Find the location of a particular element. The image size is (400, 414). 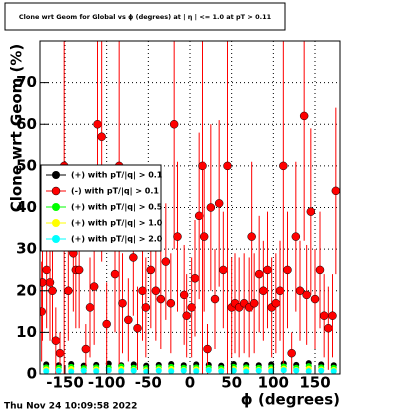

y-tick-label: 20 is located at coordinates (26, 290).